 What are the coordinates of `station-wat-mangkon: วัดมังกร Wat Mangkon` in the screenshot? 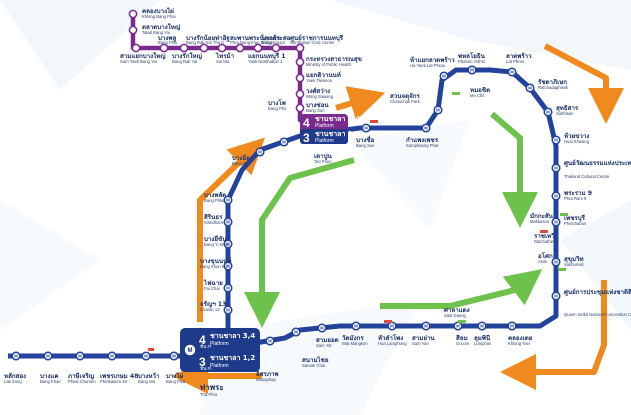 It's located at (355, 333).